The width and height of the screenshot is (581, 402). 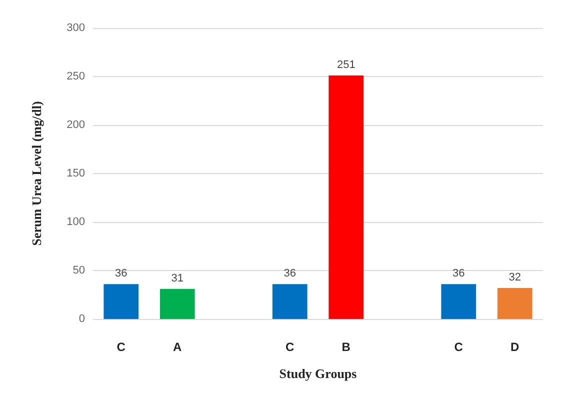 What do you see at coordinates (75, 174) in the screenshot?
I see `y-tick-label: 150` at bounding box center [75, 174].